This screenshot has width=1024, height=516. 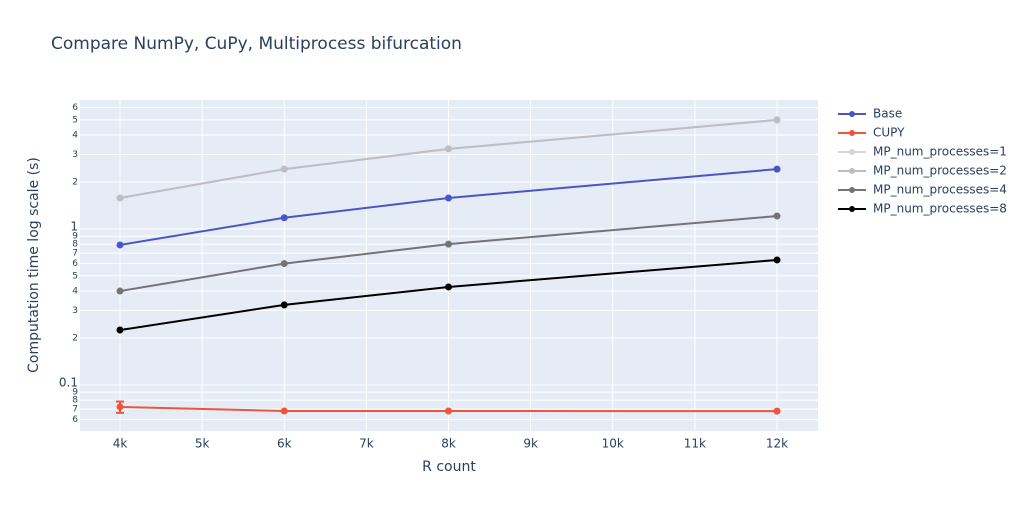 What do you see at coordinates (777, 444) in the screenshot?
I see `x-tick-label: 12k` at bounding box center [777, 444].